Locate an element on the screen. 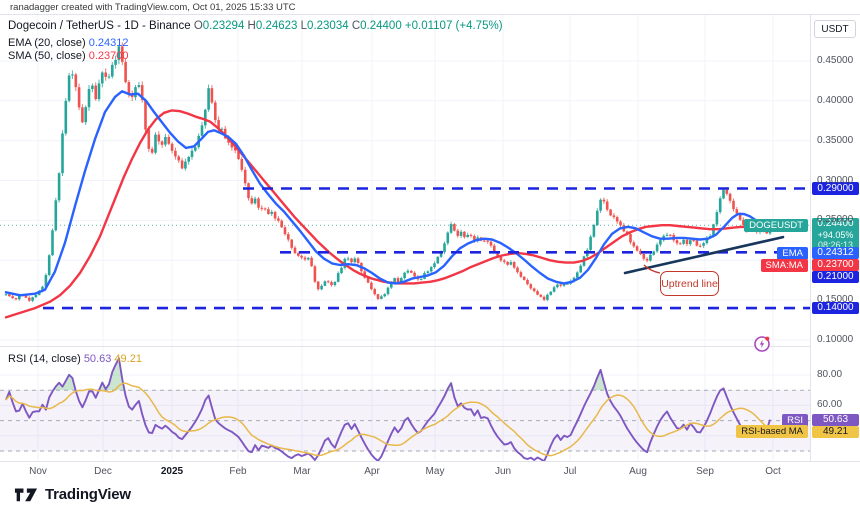 The width and height of the screenshot is (860, 519). price-tick-0.15000: 0.15000 is located at coordinates (835, 299).